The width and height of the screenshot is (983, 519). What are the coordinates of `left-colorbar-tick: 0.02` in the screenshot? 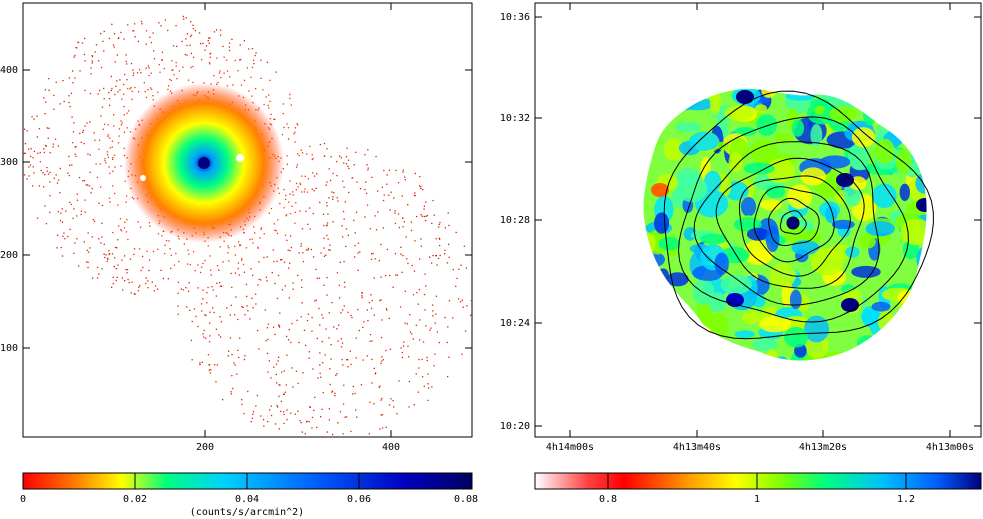 It's located at (135, 499).